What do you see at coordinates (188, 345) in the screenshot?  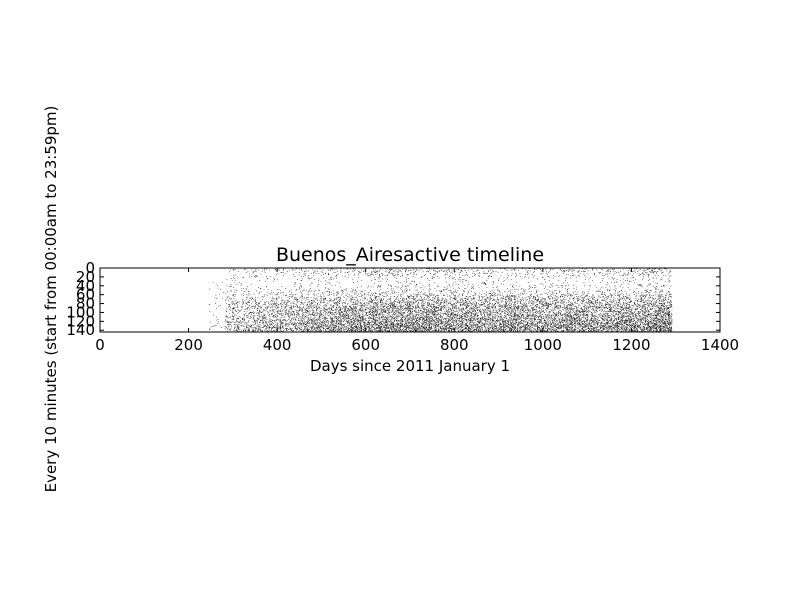 I see `x-tick-label: 200` at bounding box center [188, 345].